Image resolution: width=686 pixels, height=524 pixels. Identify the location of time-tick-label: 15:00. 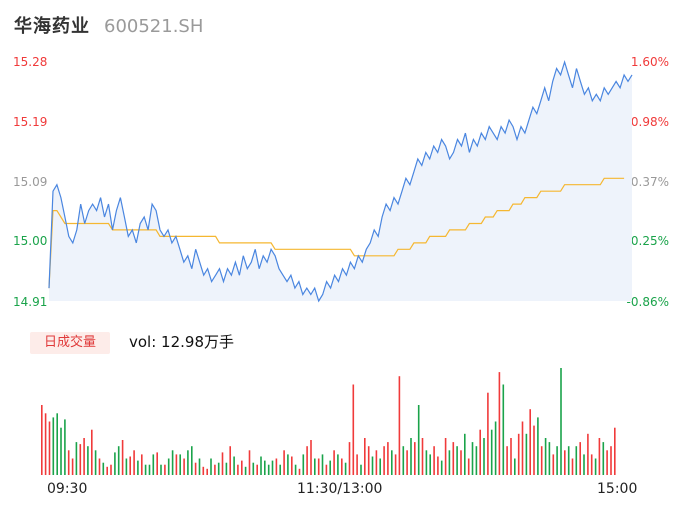
(617, 489).